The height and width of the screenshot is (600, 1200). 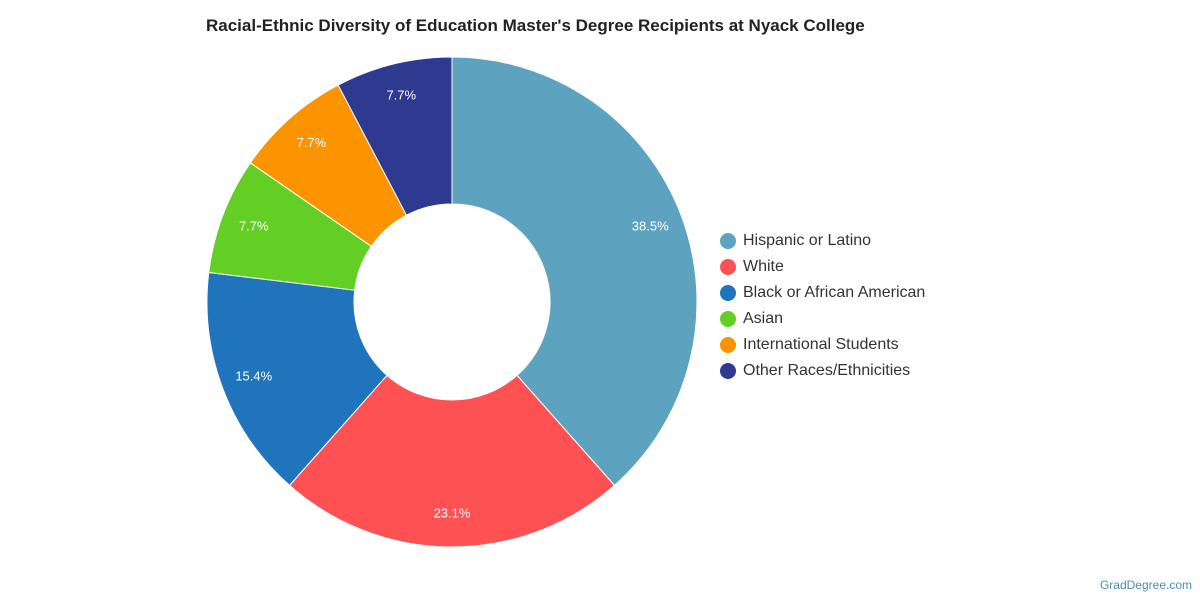 What do you see at coordinates (807, 240) in the screenshot?
I see `legend-label-0: Hispanic or Latino` at bounding box center [807, 240].